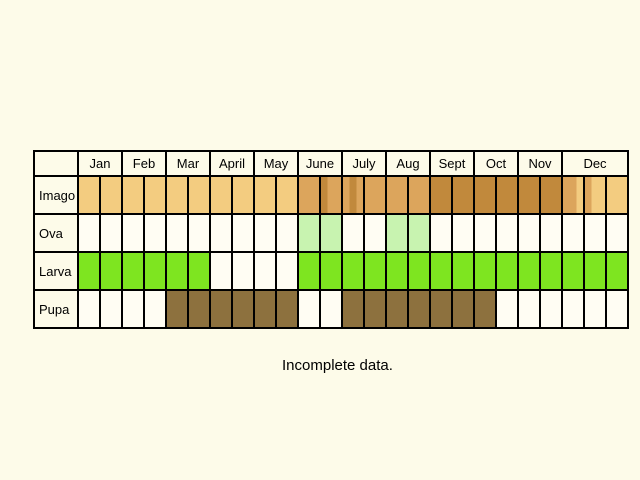 The width and height of the screenshot is (640, 480). I want to click on stage-row-imago: Imago, so click(331, 195).